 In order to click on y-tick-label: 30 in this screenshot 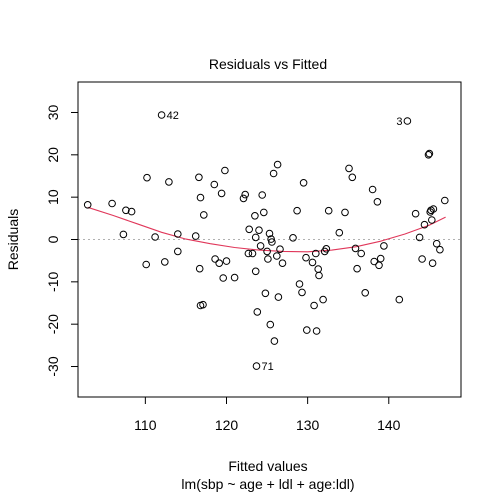, I will do `click(53, 112)`.